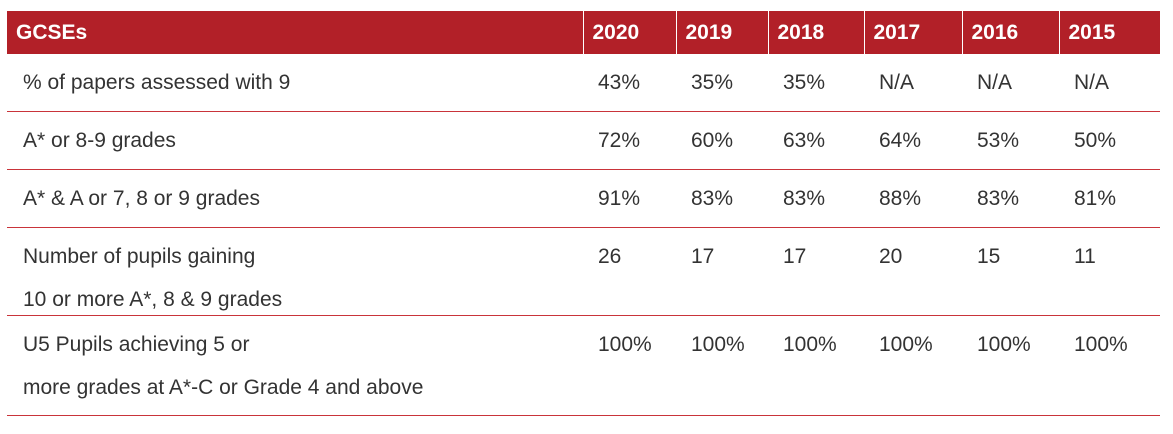  What do you see at coordinates (295, 83) in the screenshot?
I see `row-label: % of papers assessed with 9` at bounding box center [295, 83].